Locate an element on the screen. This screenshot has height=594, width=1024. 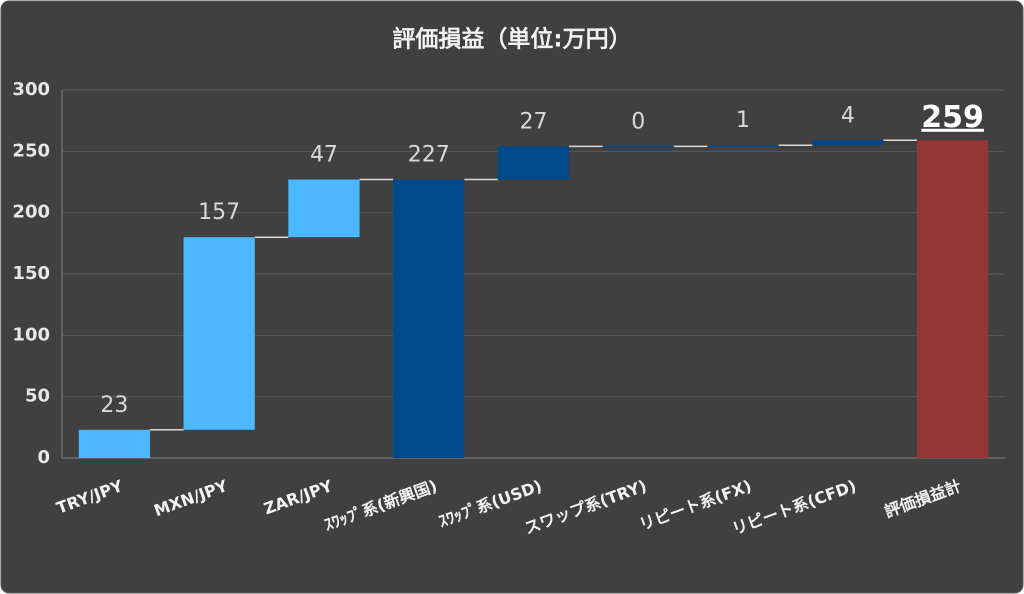
y-tick-label: 150 is located at coordinates (31, 273).